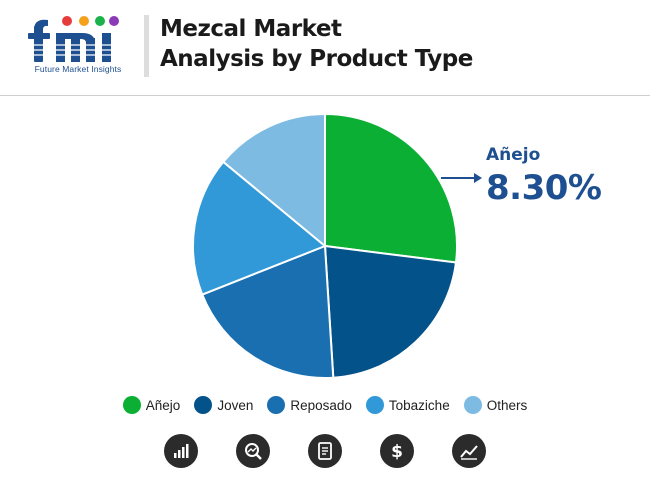 The height and width of the screenshot is (480, 650). I want to click on dollar-icon: $, so click(397, 451).